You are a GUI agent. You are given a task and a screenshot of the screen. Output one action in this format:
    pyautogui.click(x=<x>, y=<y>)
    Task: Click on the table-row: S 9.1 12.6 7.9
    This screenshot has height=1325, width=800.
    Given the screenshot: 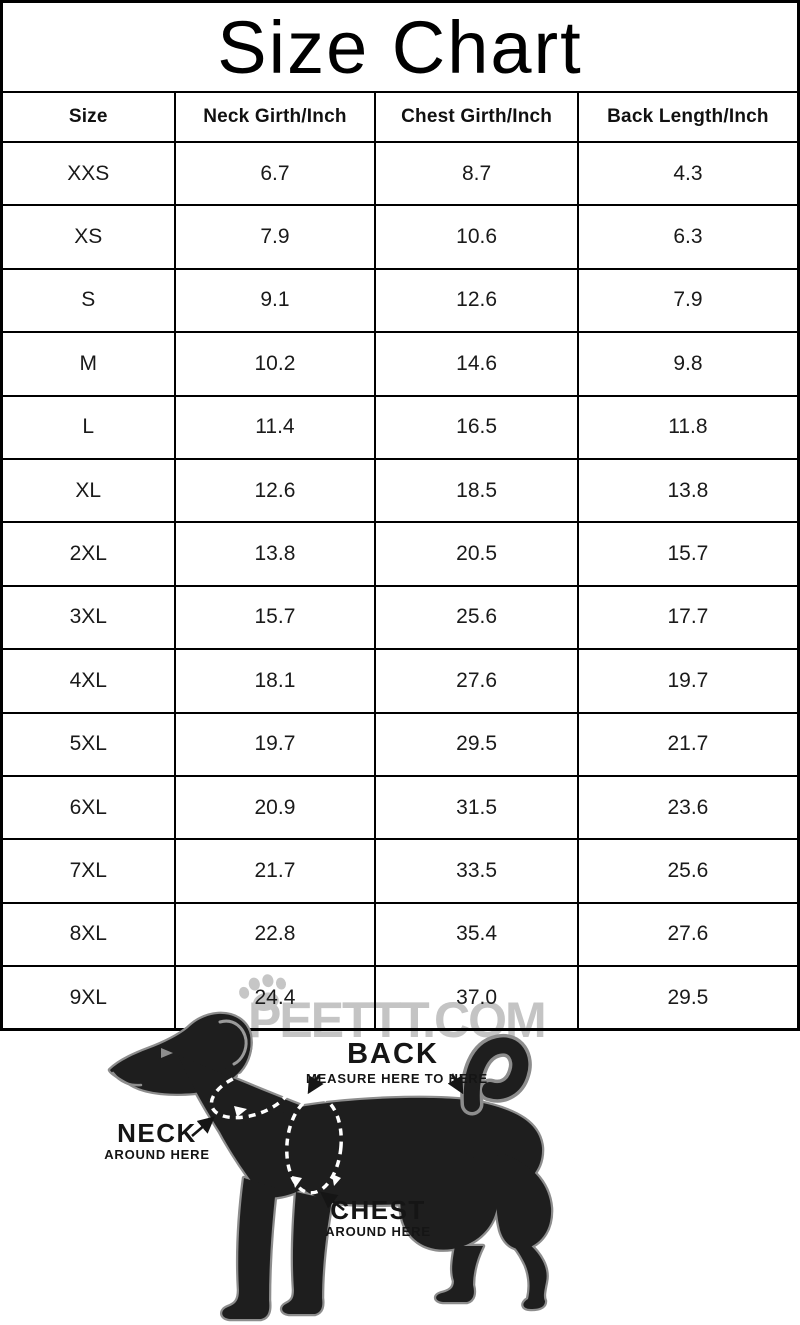 What is the action you would take?
    pyautogui.click(x=400, y=300)
    